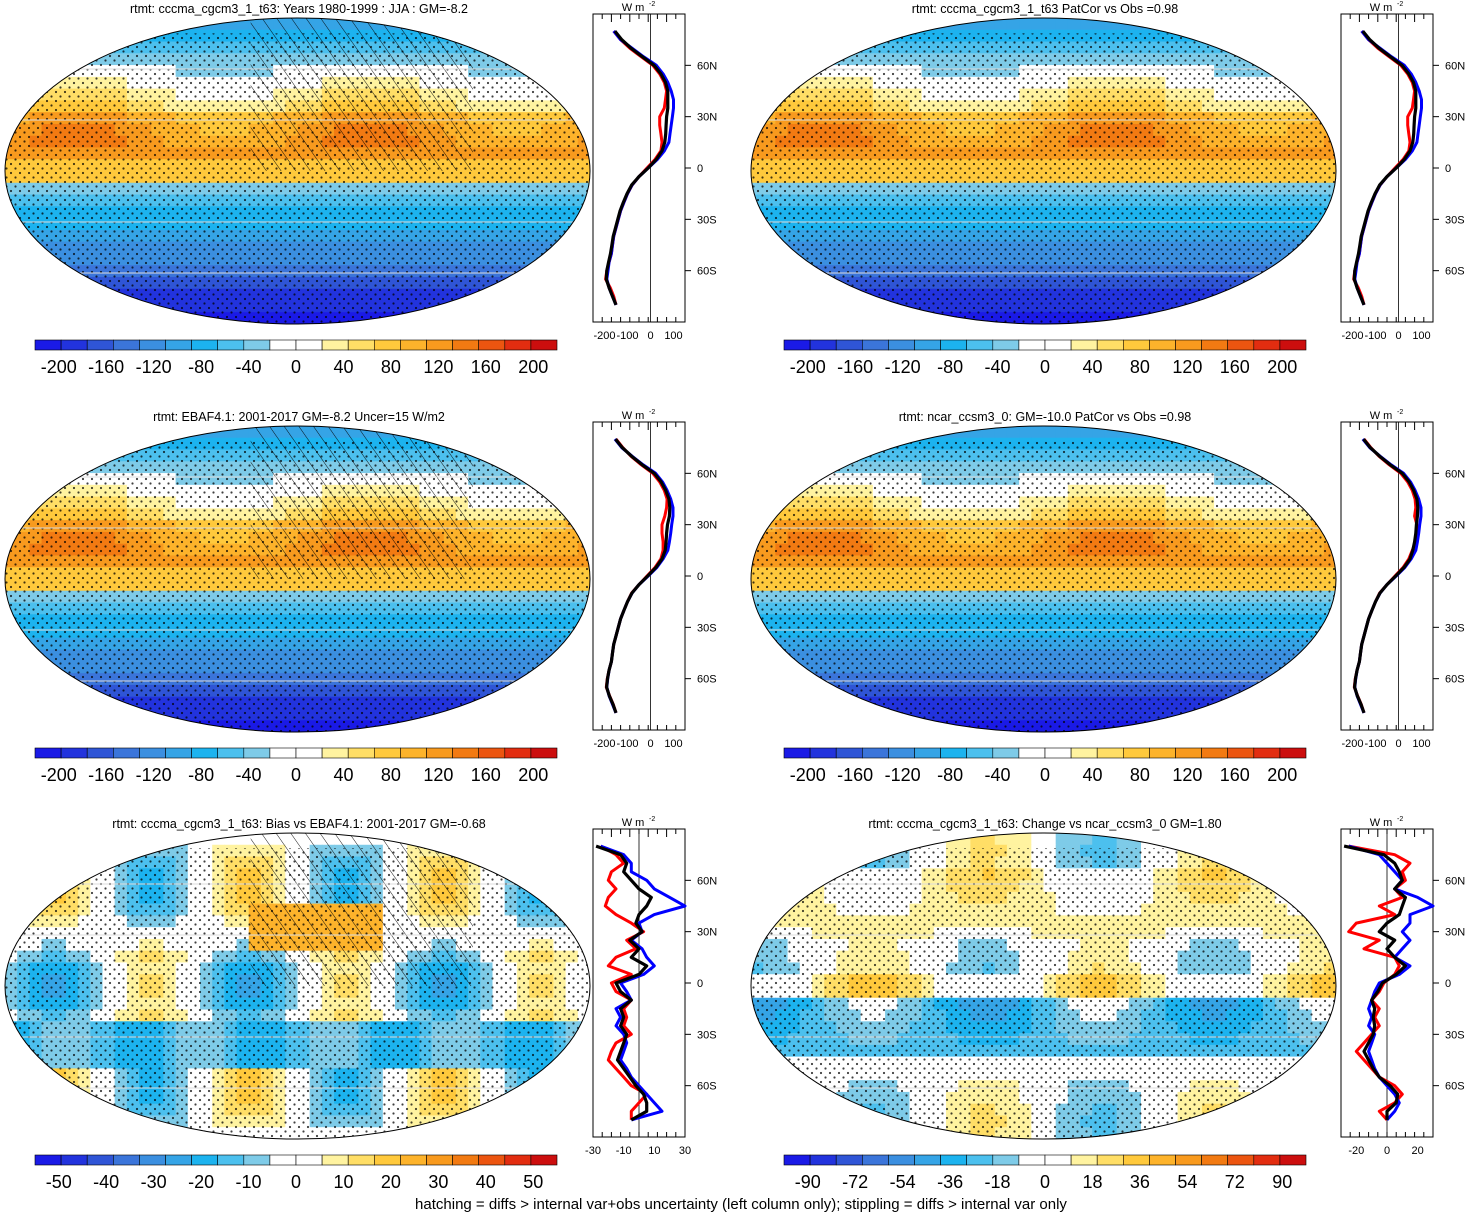 The height and width of the screenshot is (1215, 1483). I want to click on zonal-profile: W m -2 60N 30N 0 30S 60S -200 -100 0 100, so click(1402, 171).